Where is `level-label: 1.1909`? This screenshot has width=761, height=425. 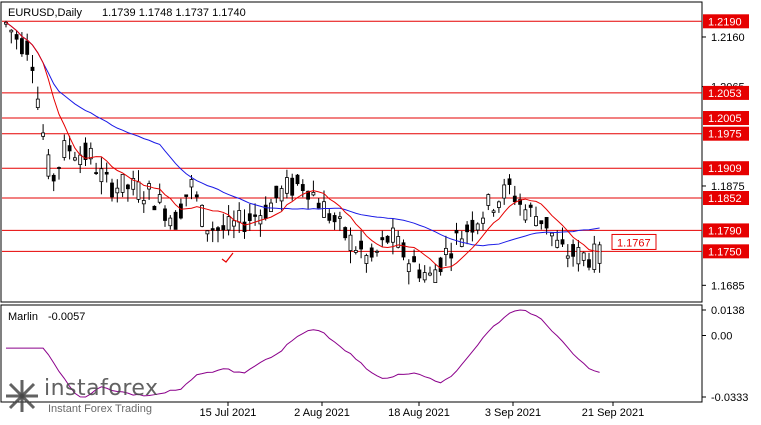 level-label: 1.1909 is located at coordinates (725, 169).